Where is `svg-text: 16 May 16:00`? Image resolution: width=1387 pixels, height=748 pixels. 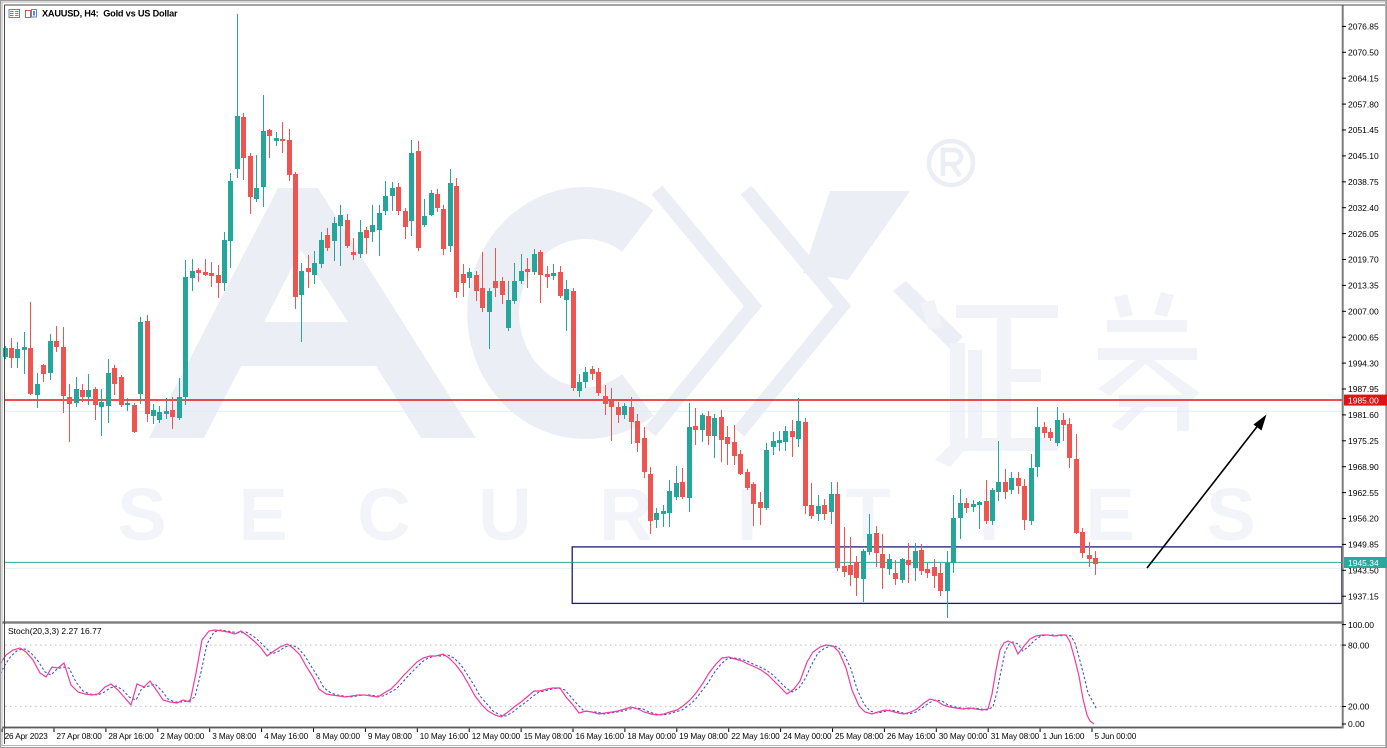
svg-text: 16 May 16:00 is located at coordinates (600, 736).